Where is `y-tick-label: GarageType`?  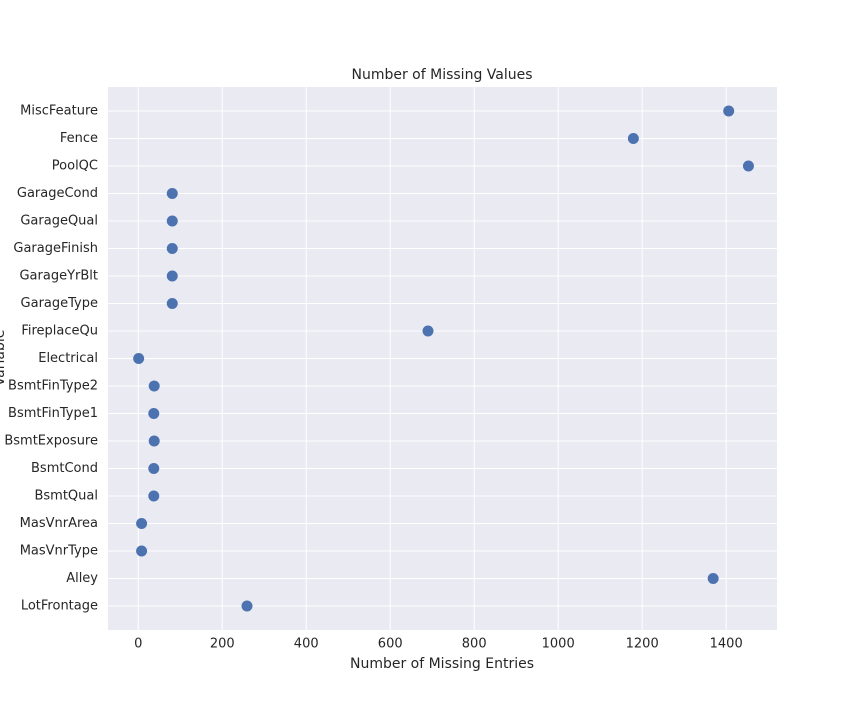 y-tick-label: GarageType is located at coordinates (59, 303).